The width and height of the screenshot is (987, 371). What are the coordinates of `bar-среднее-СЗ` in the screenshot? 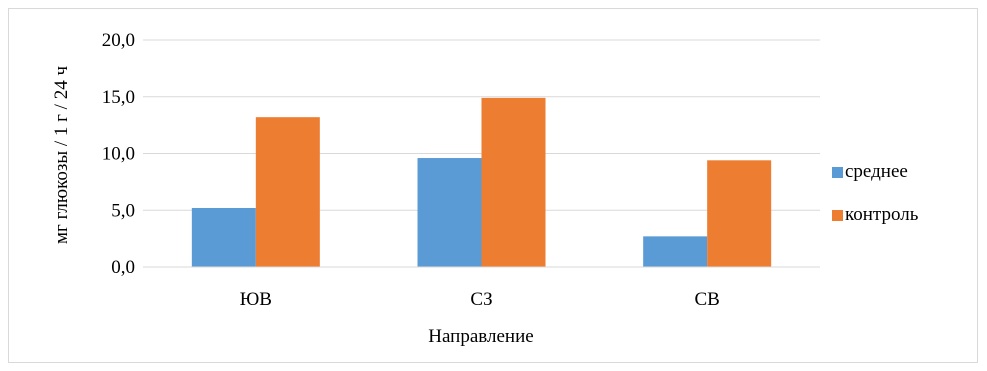 It's located at (449, 212).